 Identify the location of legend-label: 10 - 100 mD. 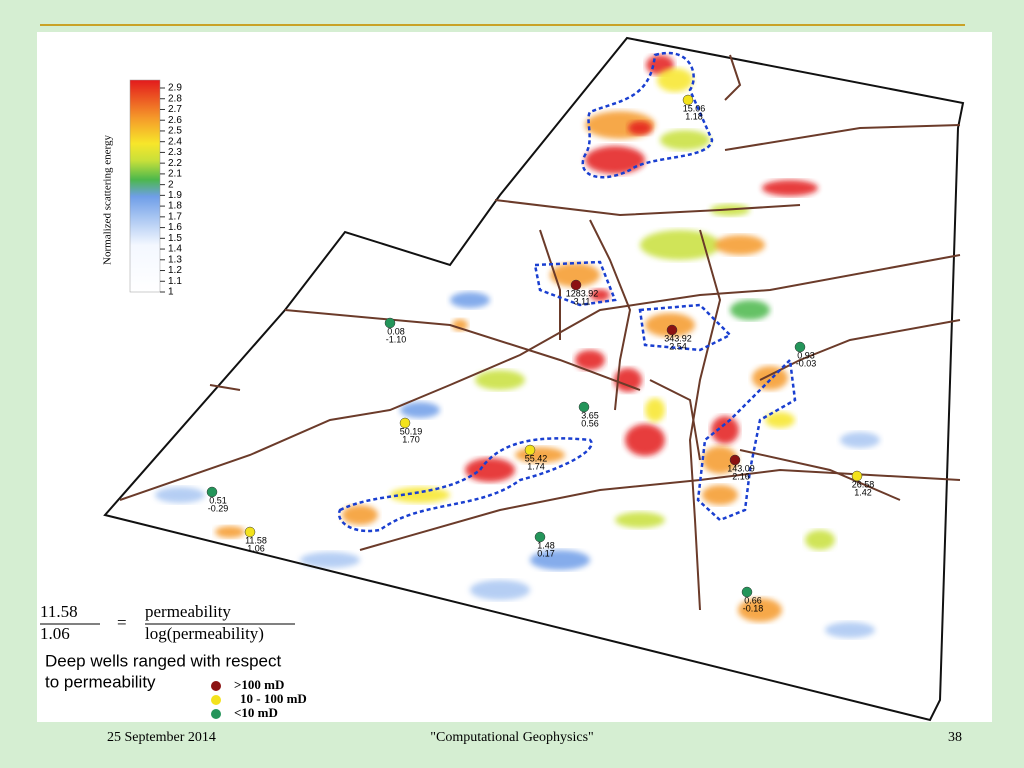
(273, 698).